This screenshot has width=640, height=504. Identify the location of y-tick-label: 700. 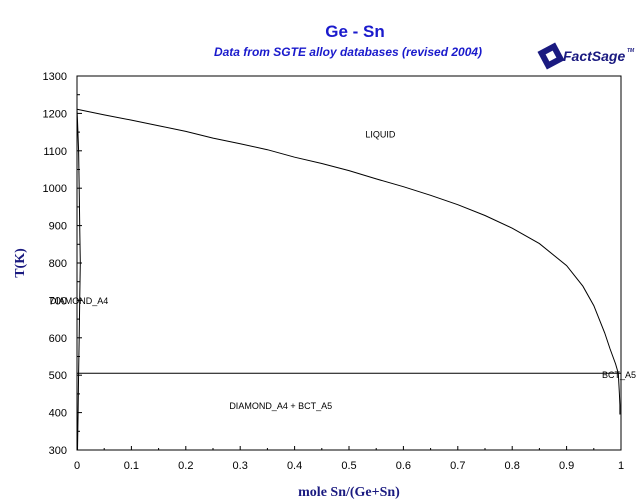
(58, 301).